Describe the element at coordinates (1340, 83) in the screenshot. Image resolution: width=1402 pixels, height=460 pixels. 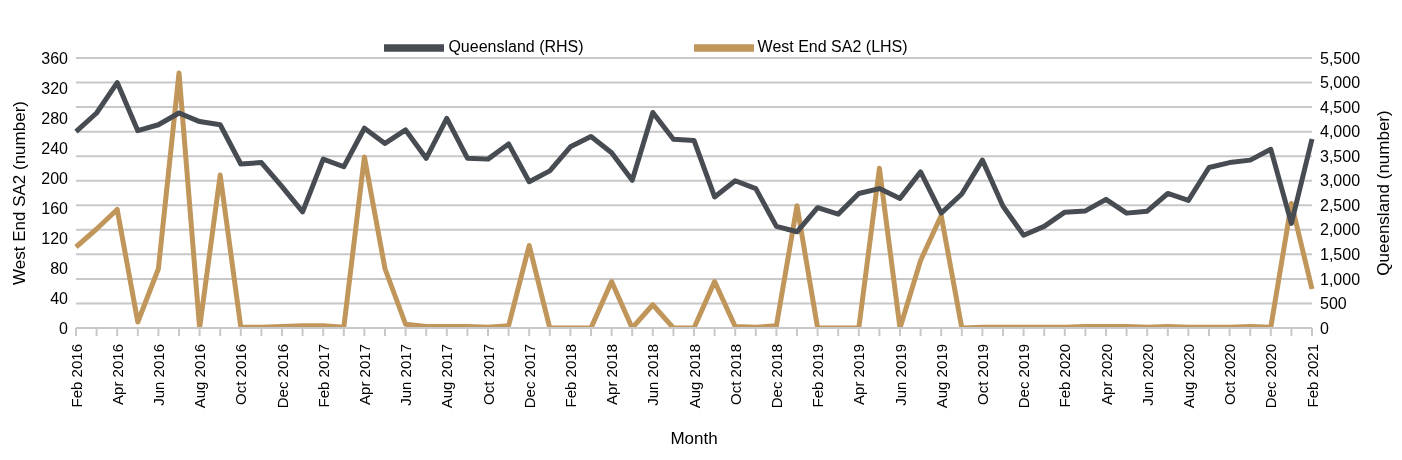
I see `y2-tick-label: 5,000` at that location.